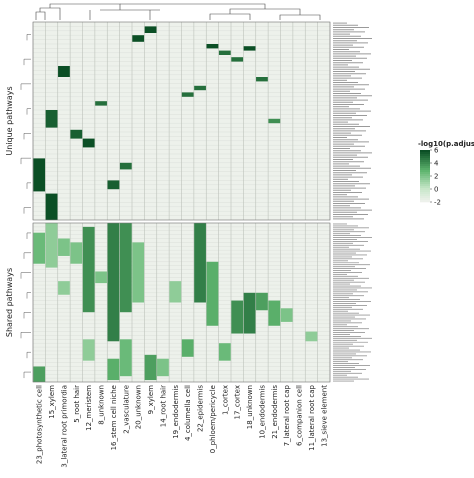  What do you see at coordinates (436, 151) in the screenshot?
I see `legend-tick-label: 6` at bounding box center [436, 151].